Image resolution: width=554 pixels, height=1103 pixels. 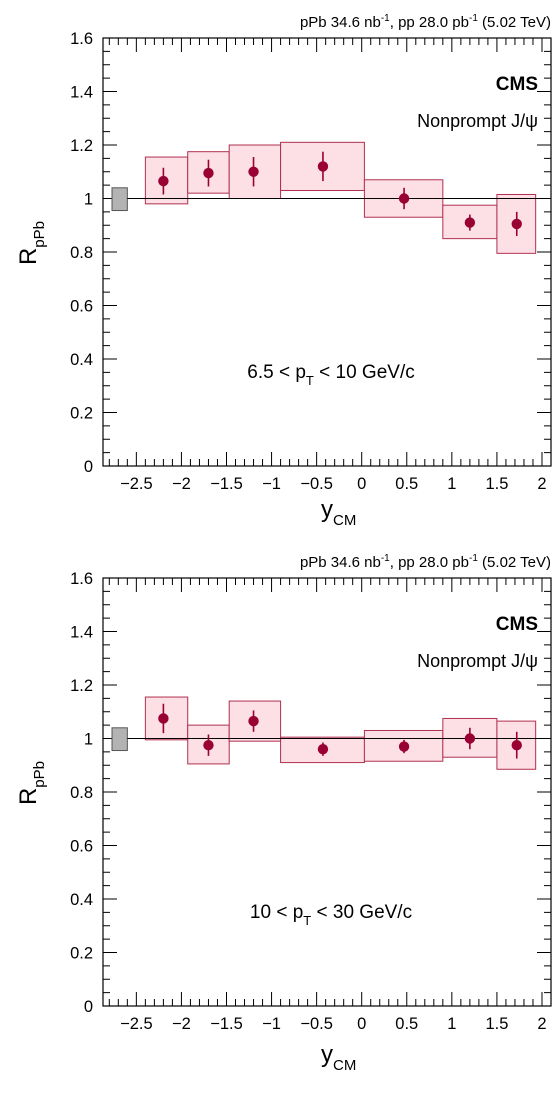 I want to click on pt-range-label: 10 < pT < 30 GeV/c, so click(x=331, y=915).